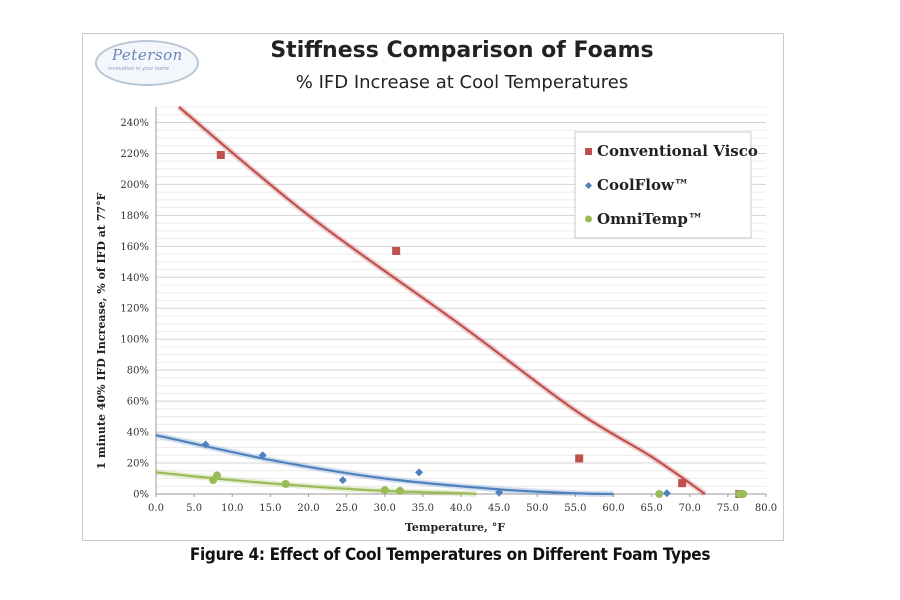  Describe the element at coordinates (588, 219) in the screenshot. I see `legend-marker-circle` at that location.